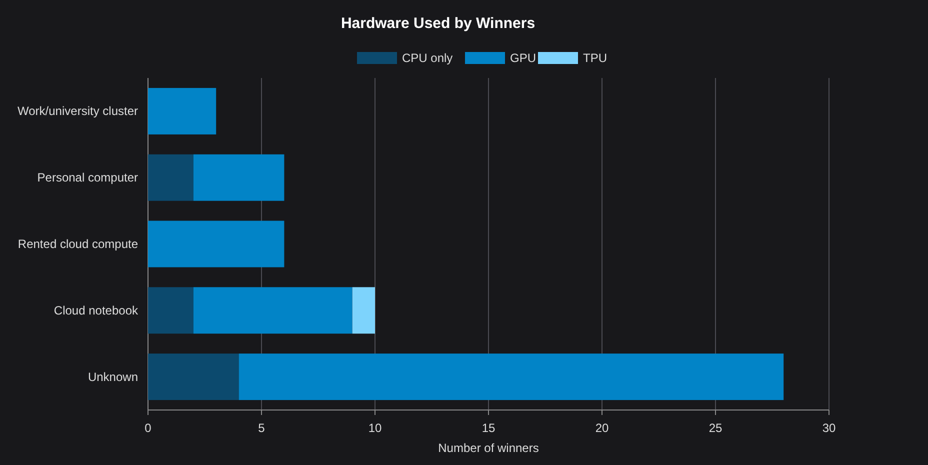 This screenshot has height=465, width=928. I want to click on y-tick-label: Personal computer, so click(87, 177).